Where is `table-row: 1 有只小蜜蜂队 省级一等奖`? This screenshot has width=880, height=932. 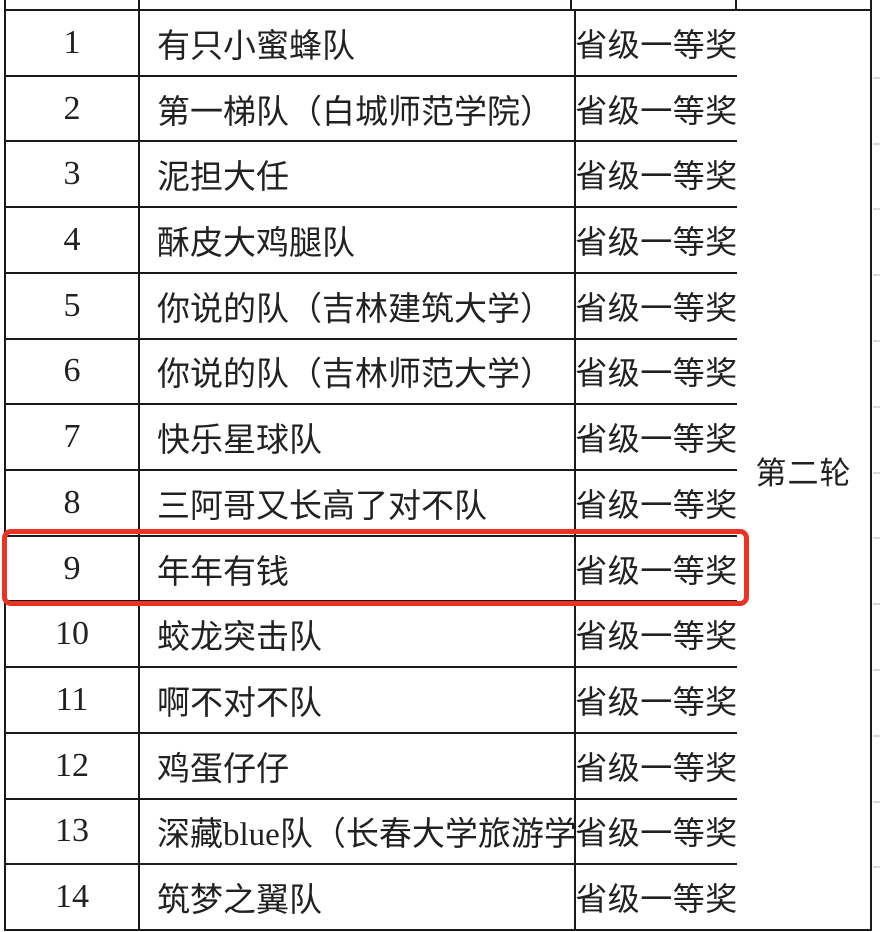 table-row: 1 有只小蜜蜂队 省级一等奖 is located at coordinates (371, 44).